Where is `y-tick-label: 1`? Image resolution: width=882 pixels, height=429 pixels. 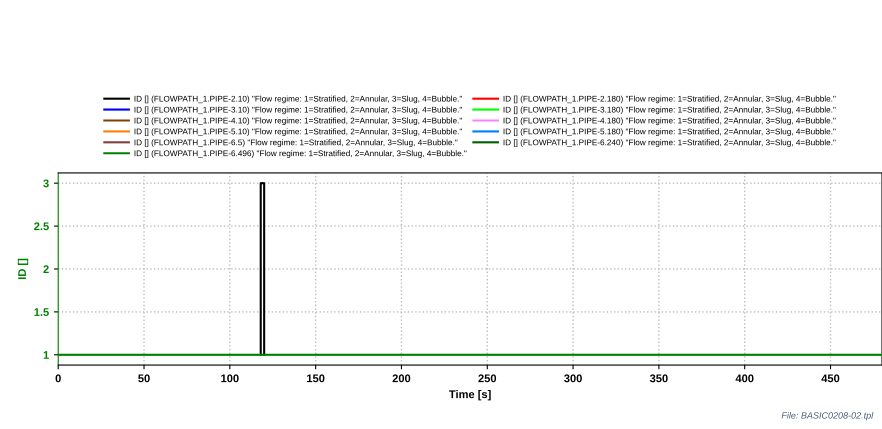 y-tick-label: 1 is located at coordinates (46, 355).